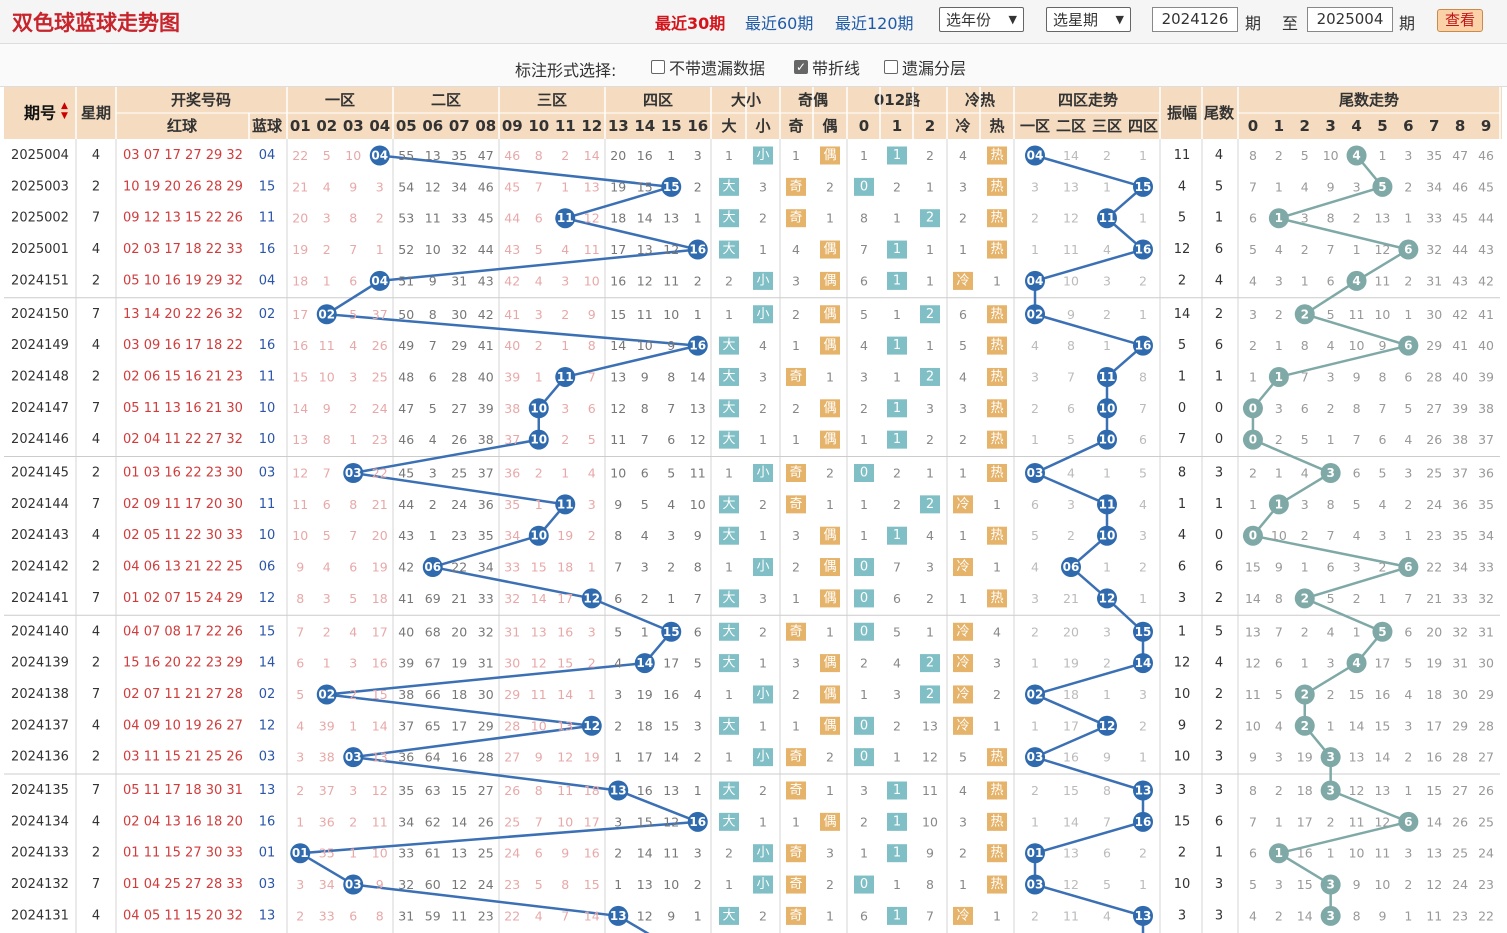 This screenshot has width=1507, height=933. Describe the element at coordinates (1182, 249) in the screenshot. I see `amplitude-value: 12` at that location.